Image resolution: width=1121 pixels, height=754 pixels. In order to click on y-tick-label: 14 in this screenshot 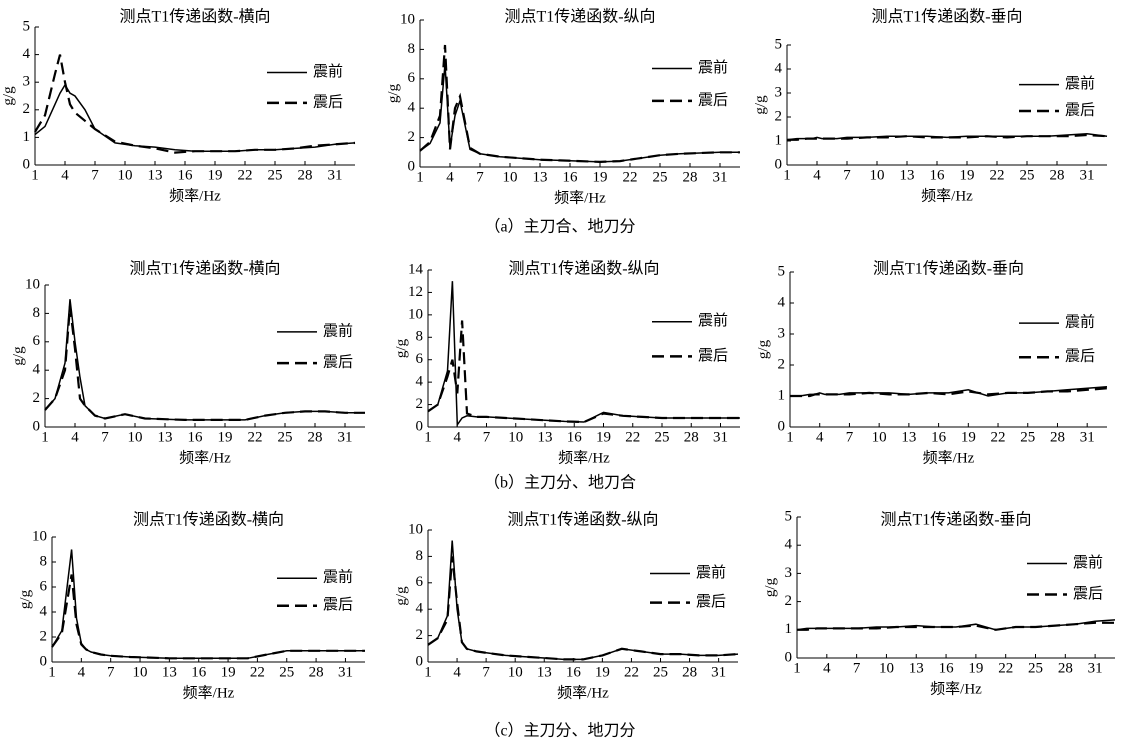, I will do `click(416, 269)`.